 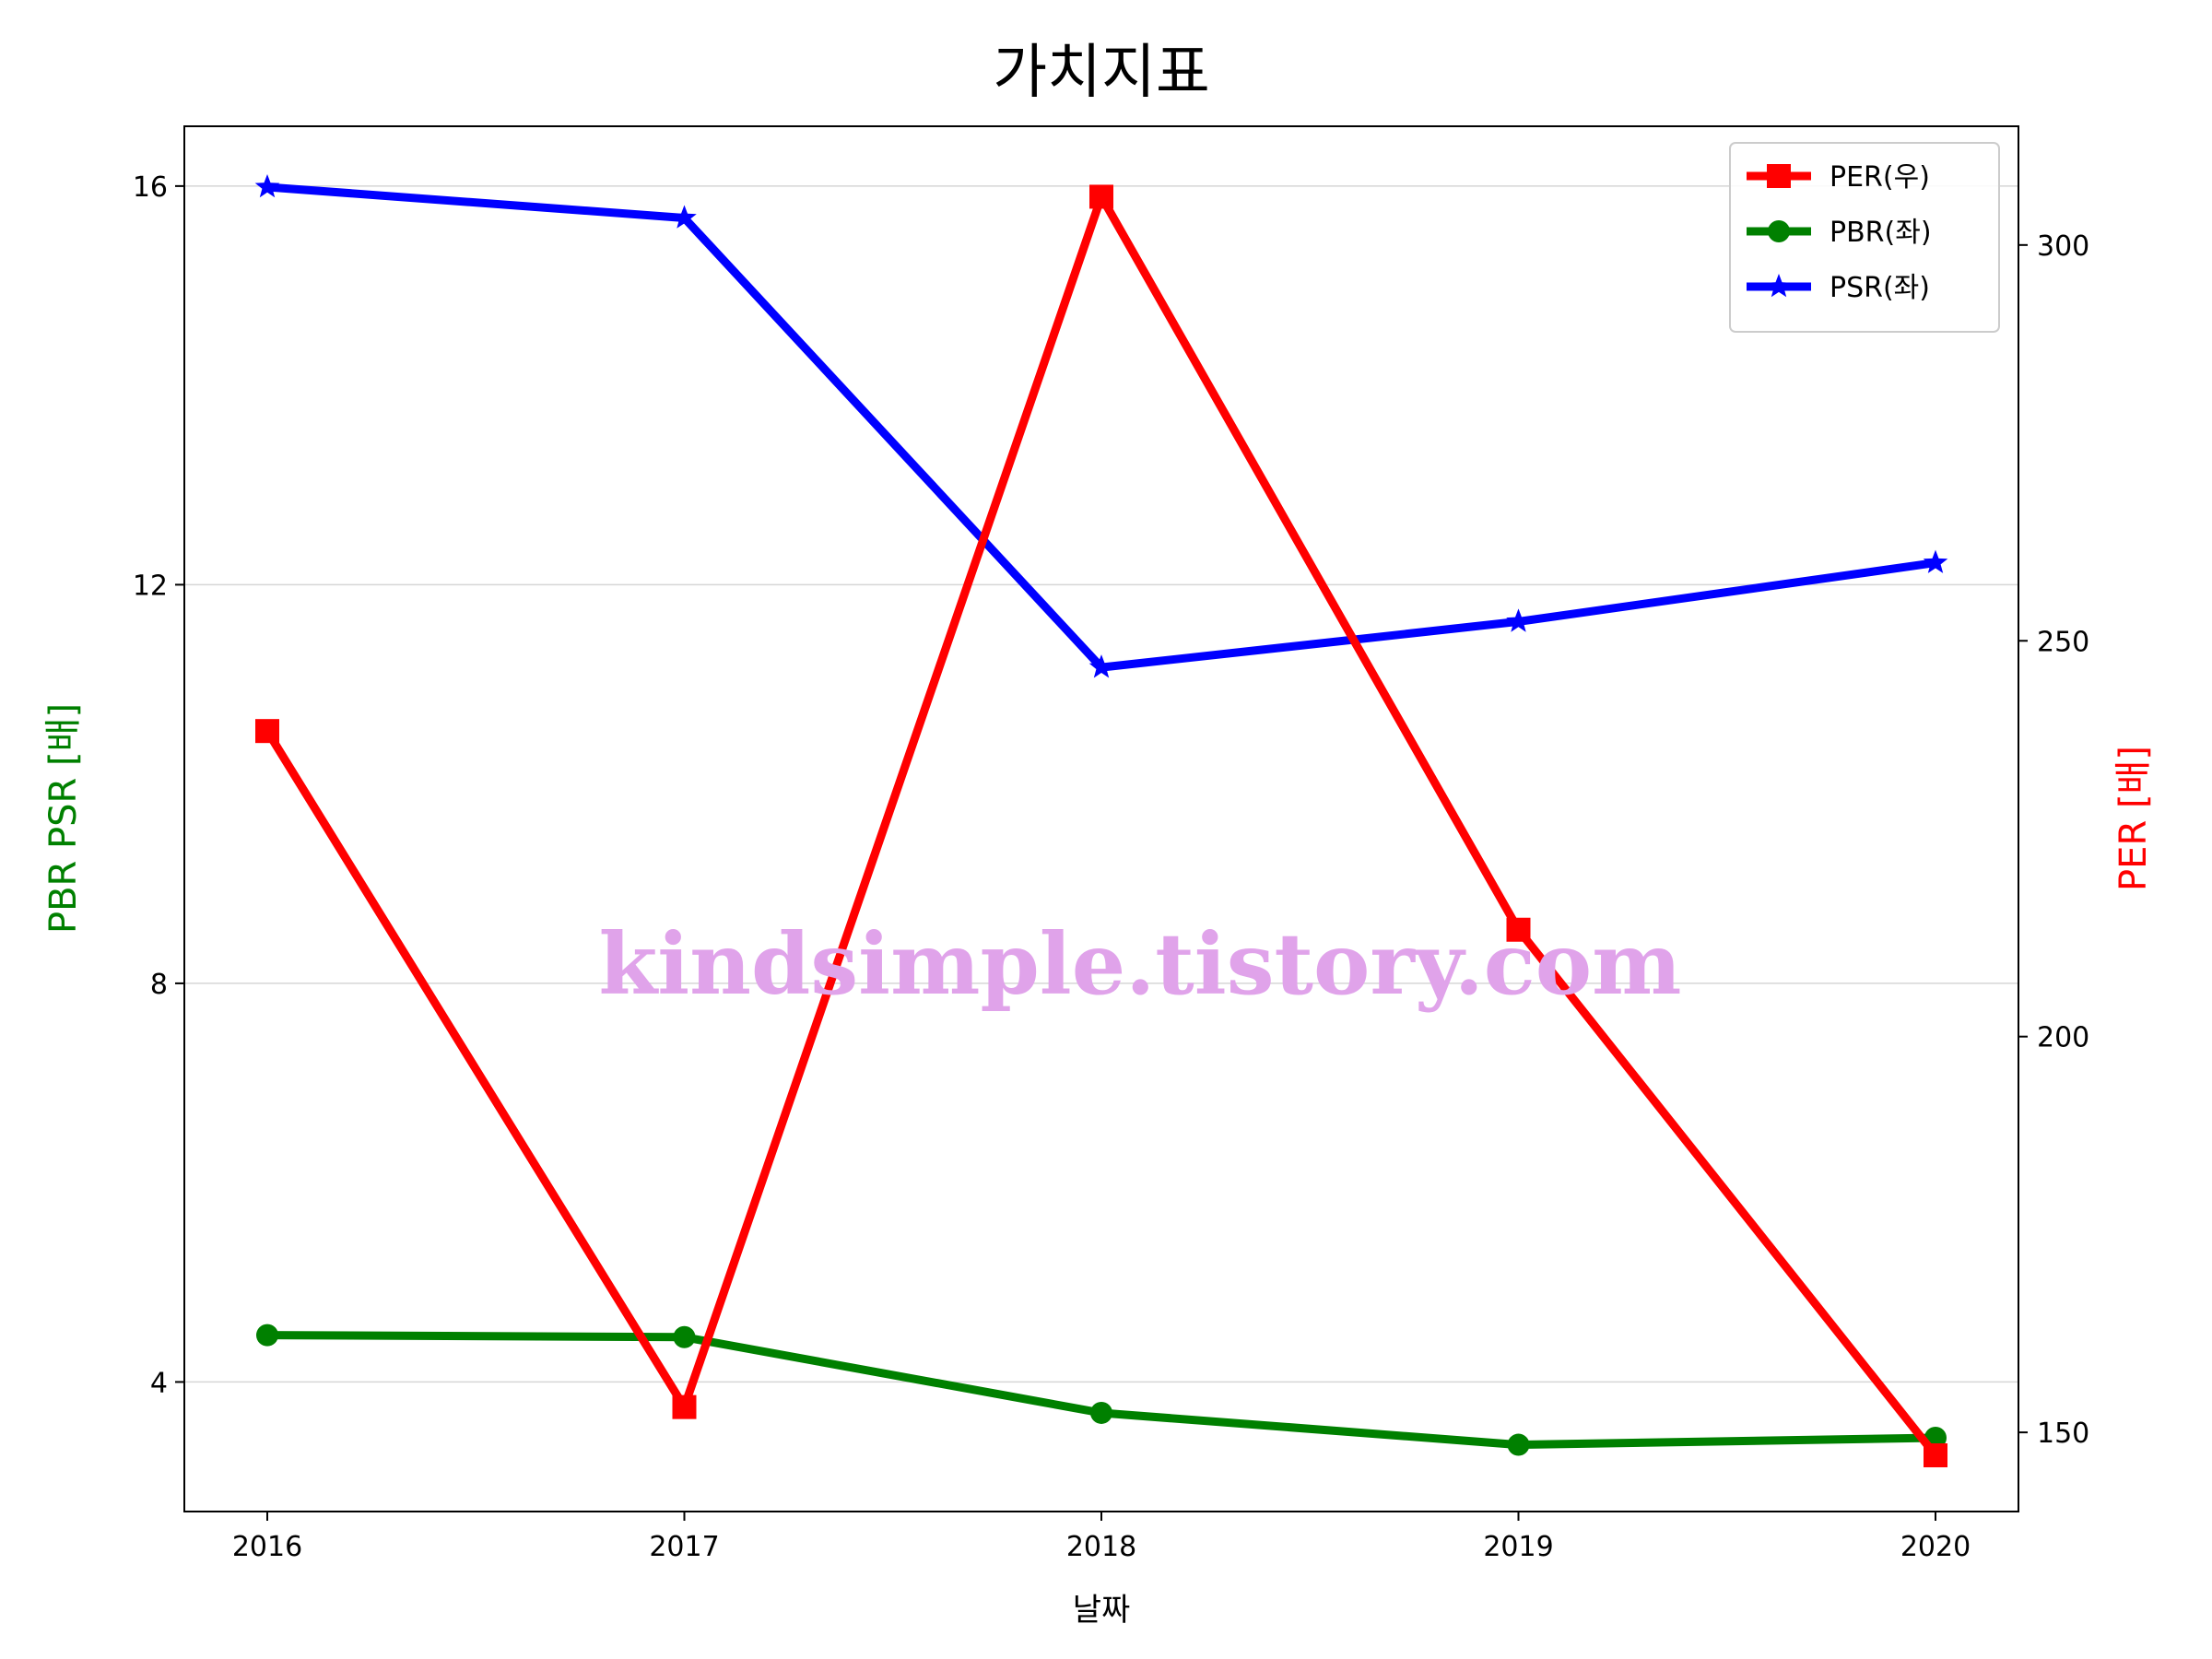 What do you see at coordinates (1101, 666) in the screenshot?
I see `point-PSR(좌)-2018` at bounding box center [1101, 666].